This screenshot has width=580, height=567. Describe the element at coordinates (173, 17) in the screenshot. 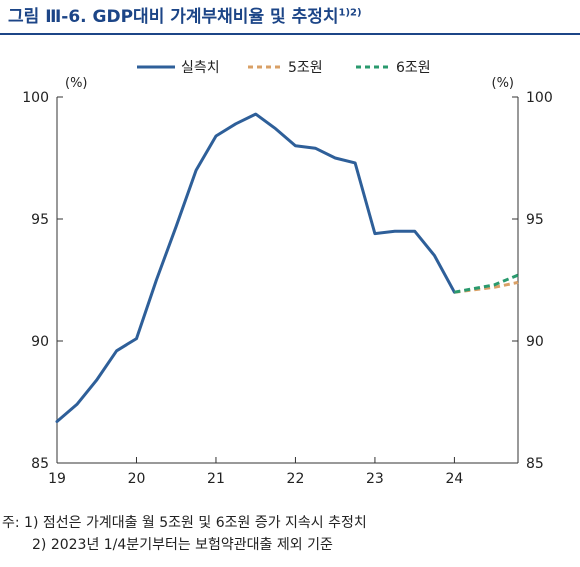

I see `chart-title-text: 그림 Ⅲ-6. GDP대비 가계부채비율 및 추정치` at that location.